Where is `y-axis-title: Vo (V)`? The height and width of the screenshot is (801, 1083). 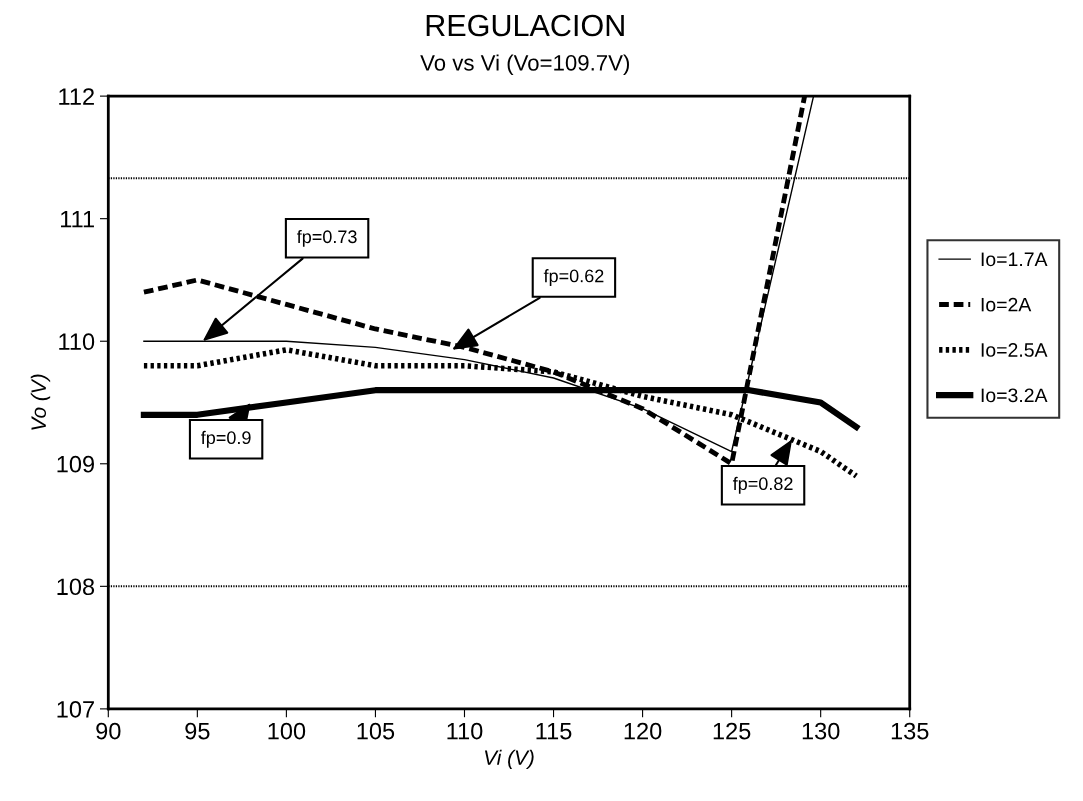 y-axis-title: Vo (V) is located at coordinates (40, 402).